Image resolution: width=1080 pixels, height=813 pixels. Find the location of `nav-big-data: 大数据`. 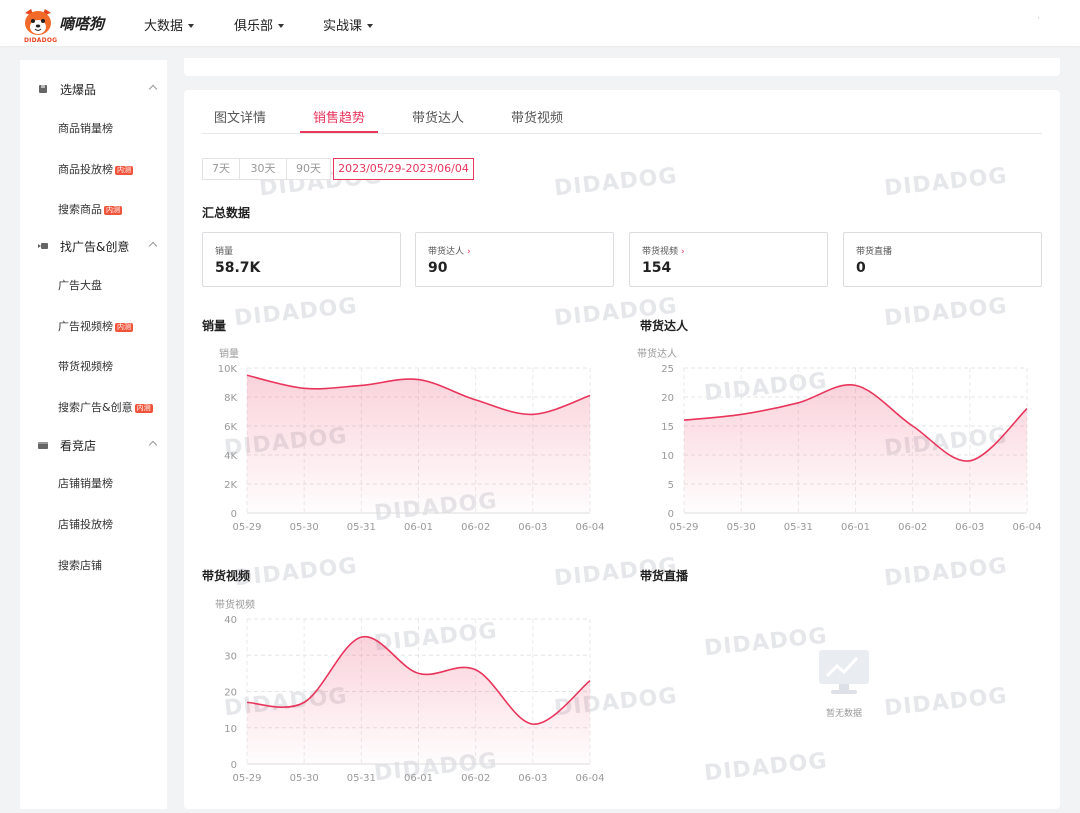

nav-big-data: 大数据 is located at coordinates (169, 24).